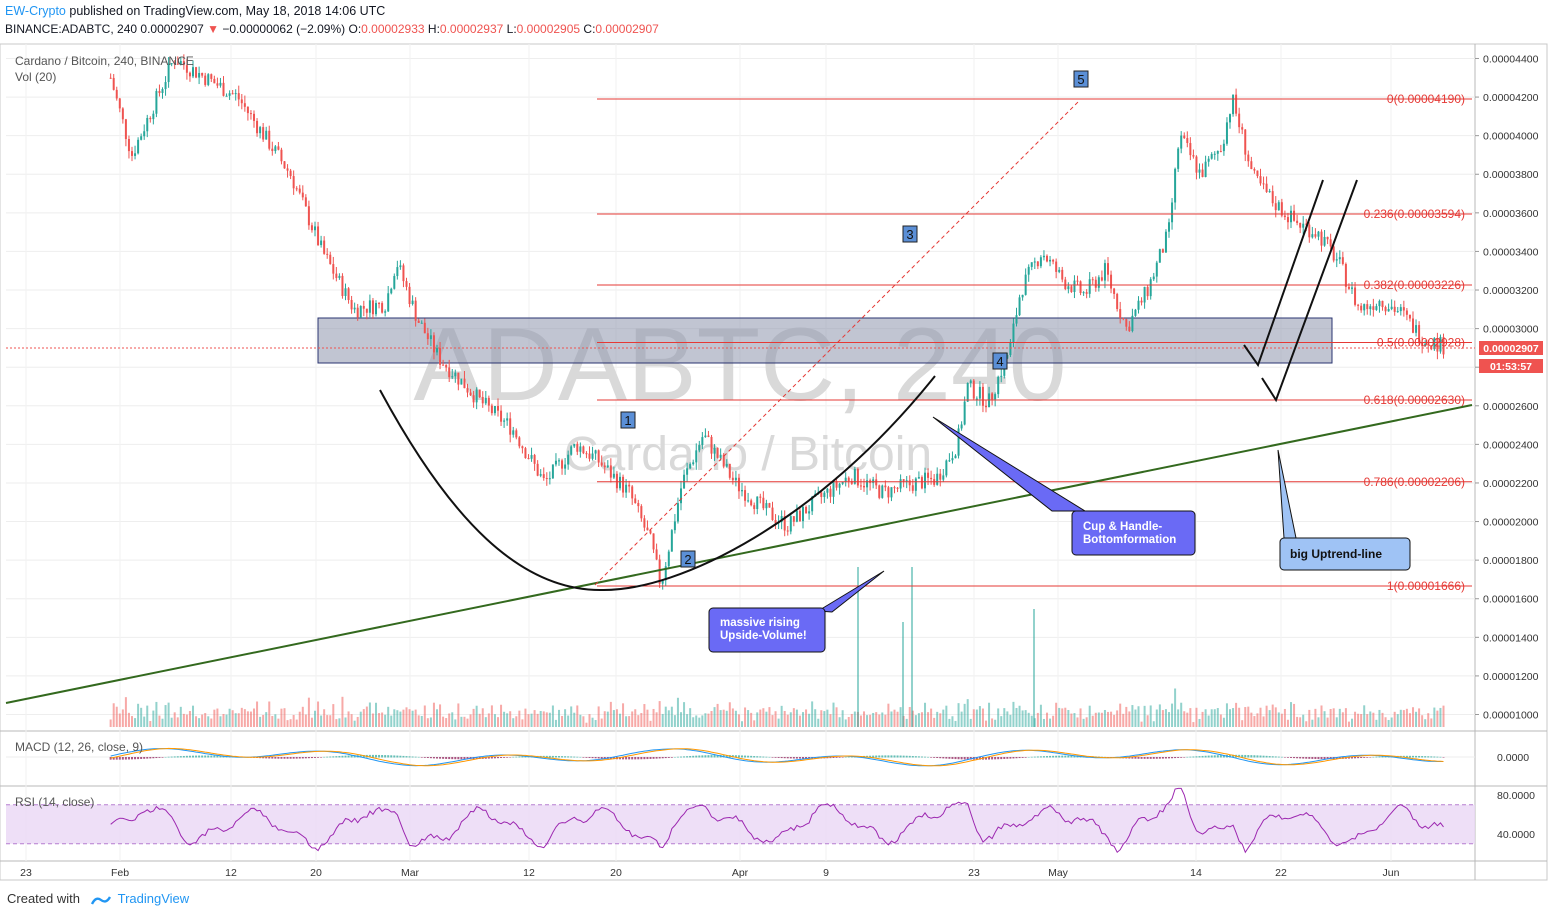 This screenshot has height=917, width=1551. I want to click on wave-label-3: 3, so click(910, 234).